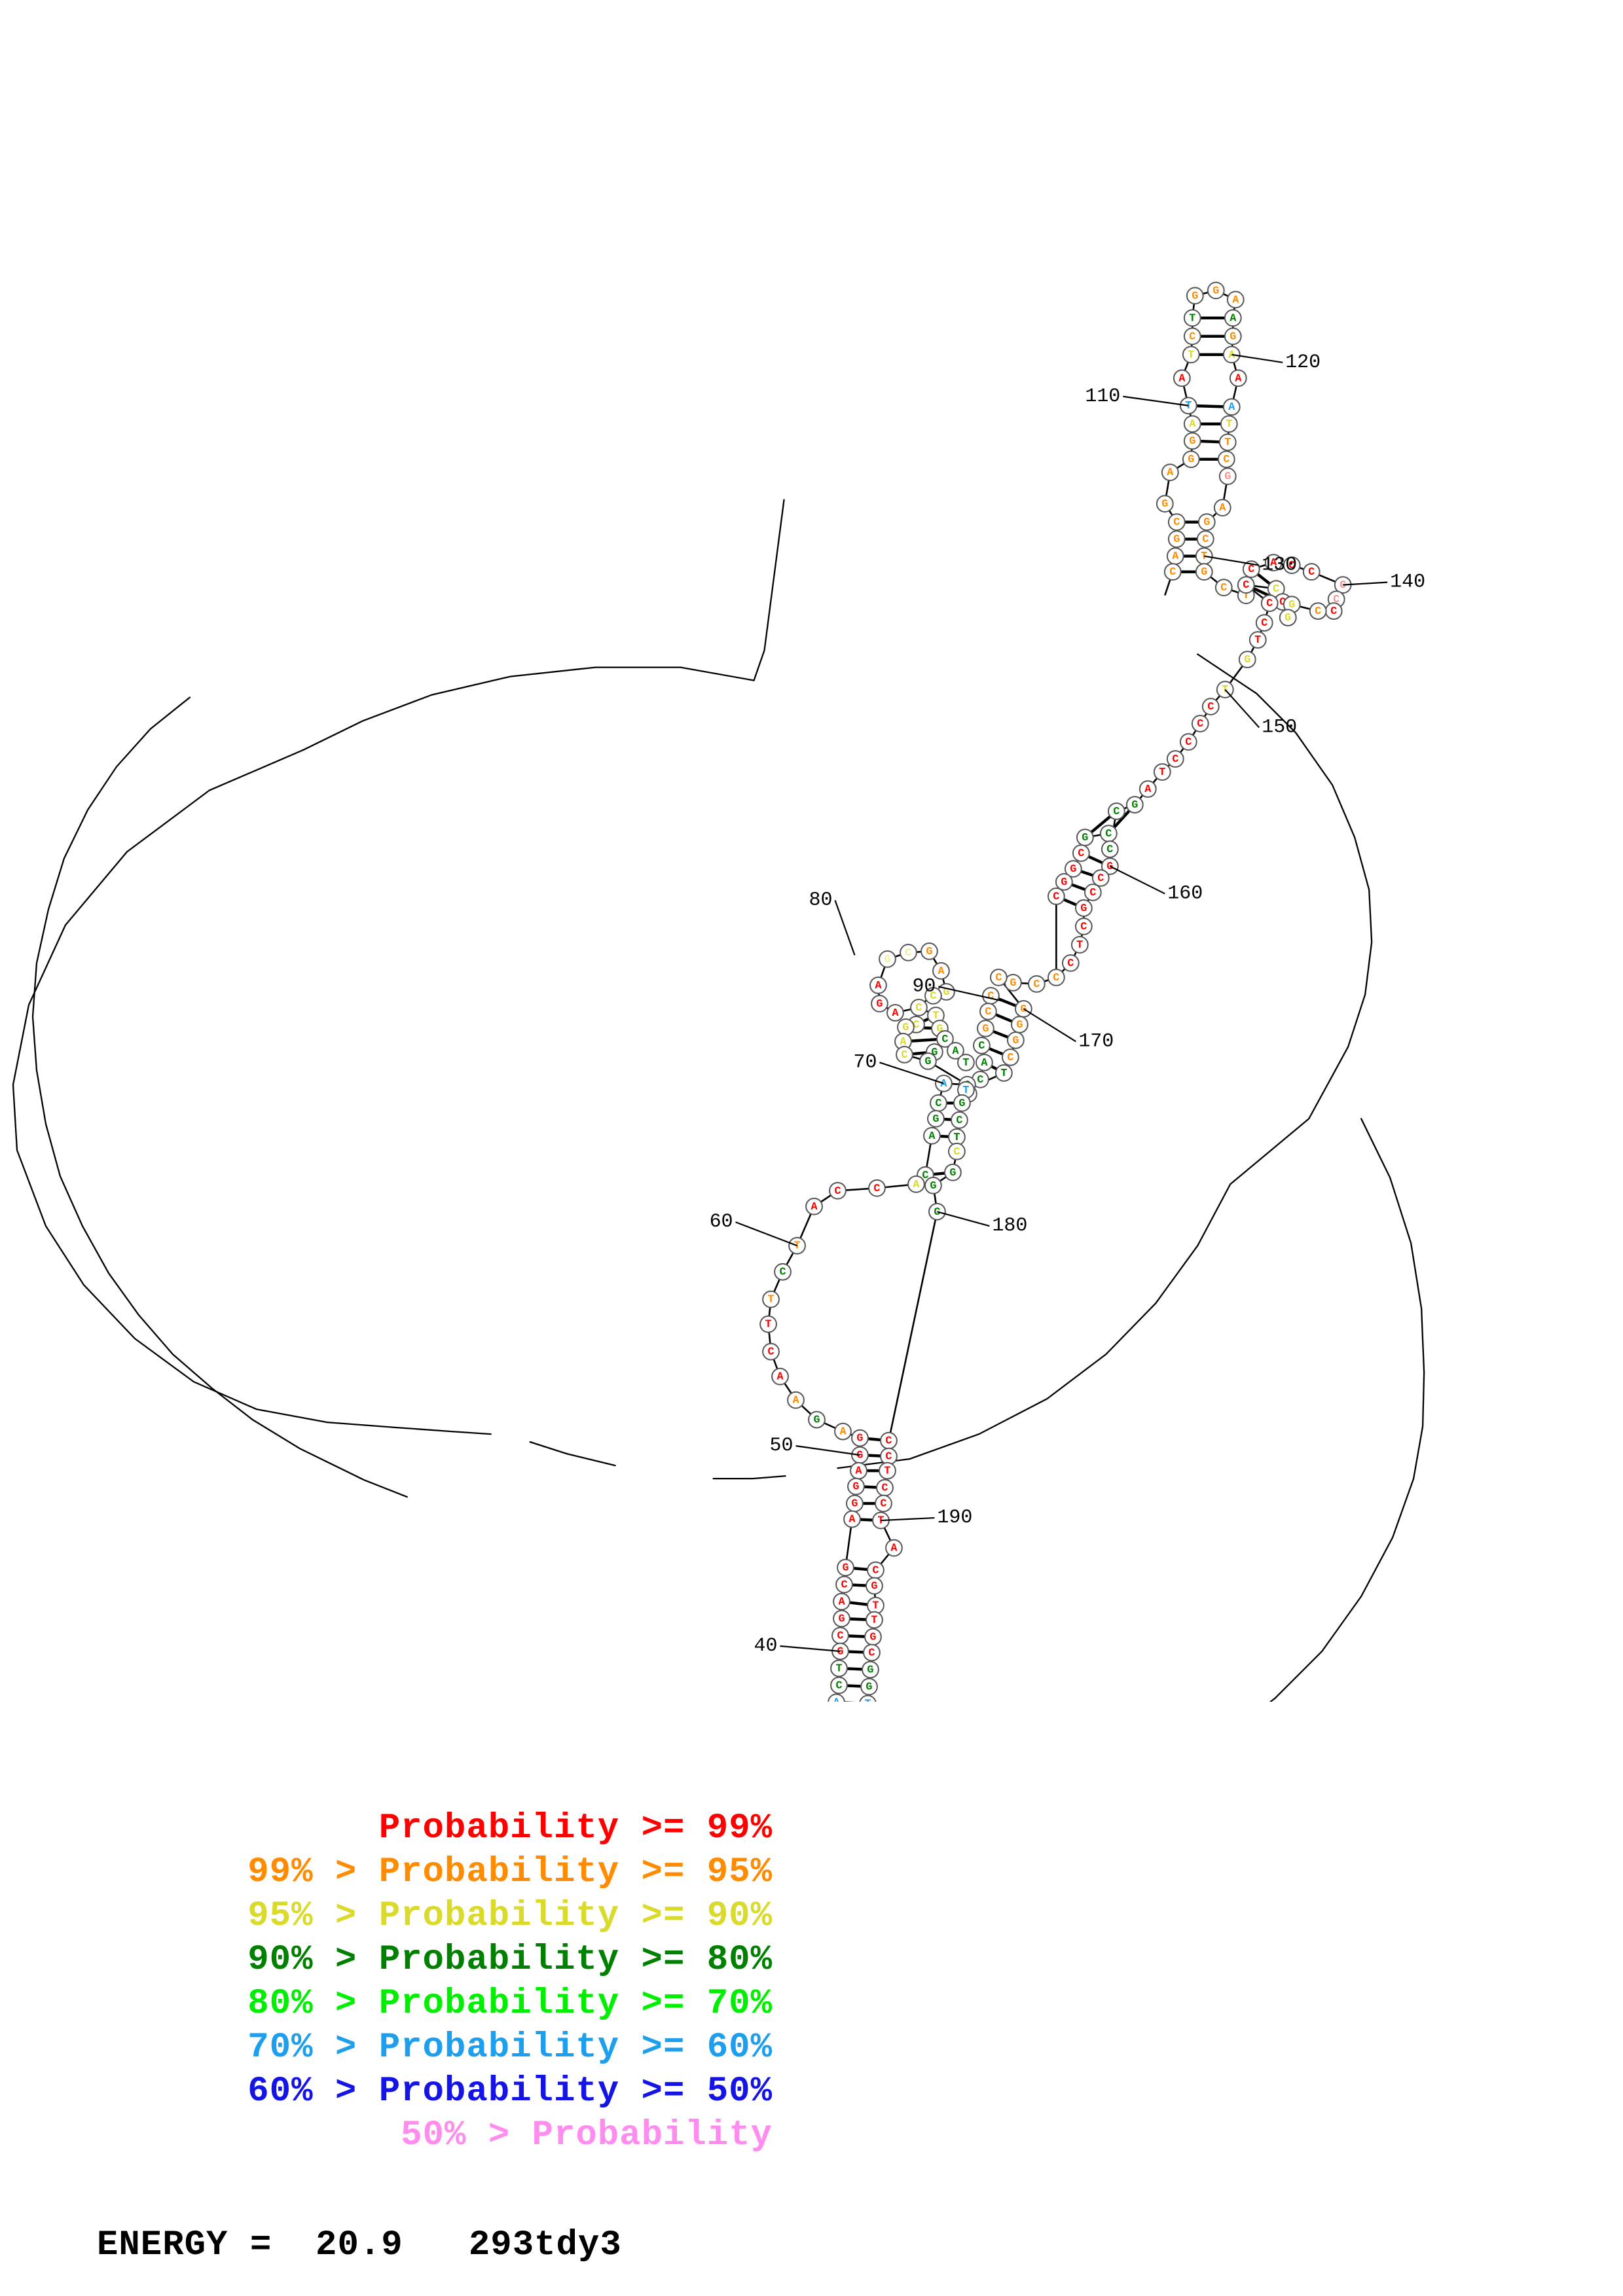 The height and width of the screenshot is (2296, 1623). What do you see at coordinates (1096, 1041) in the screenshot?
I see `position-label: 170` at bounding box center [1096, 1041].